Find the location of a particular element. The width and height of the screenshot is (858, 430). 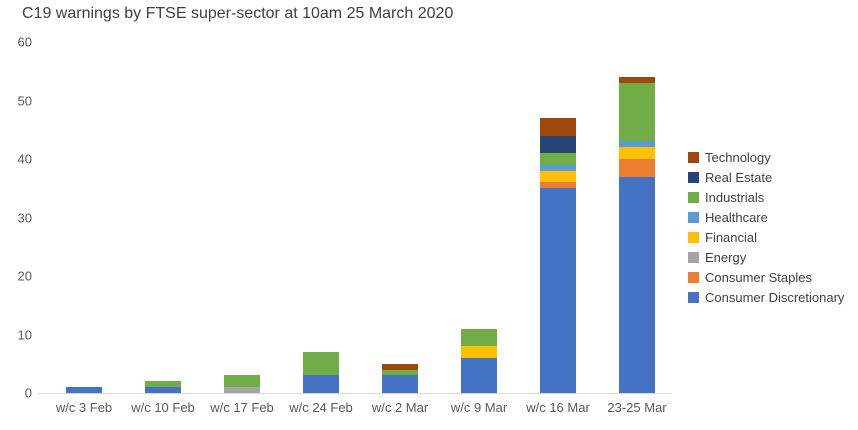

legend-item-real-estate: Real Estate is located at coordinates (766, 177).